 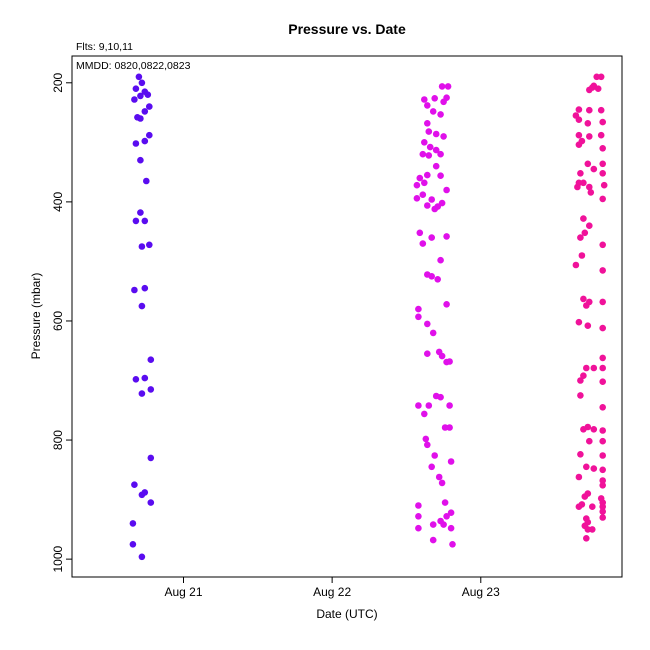 I want to click on x-tick-label: Aug 22, so click(x=332, y=592).